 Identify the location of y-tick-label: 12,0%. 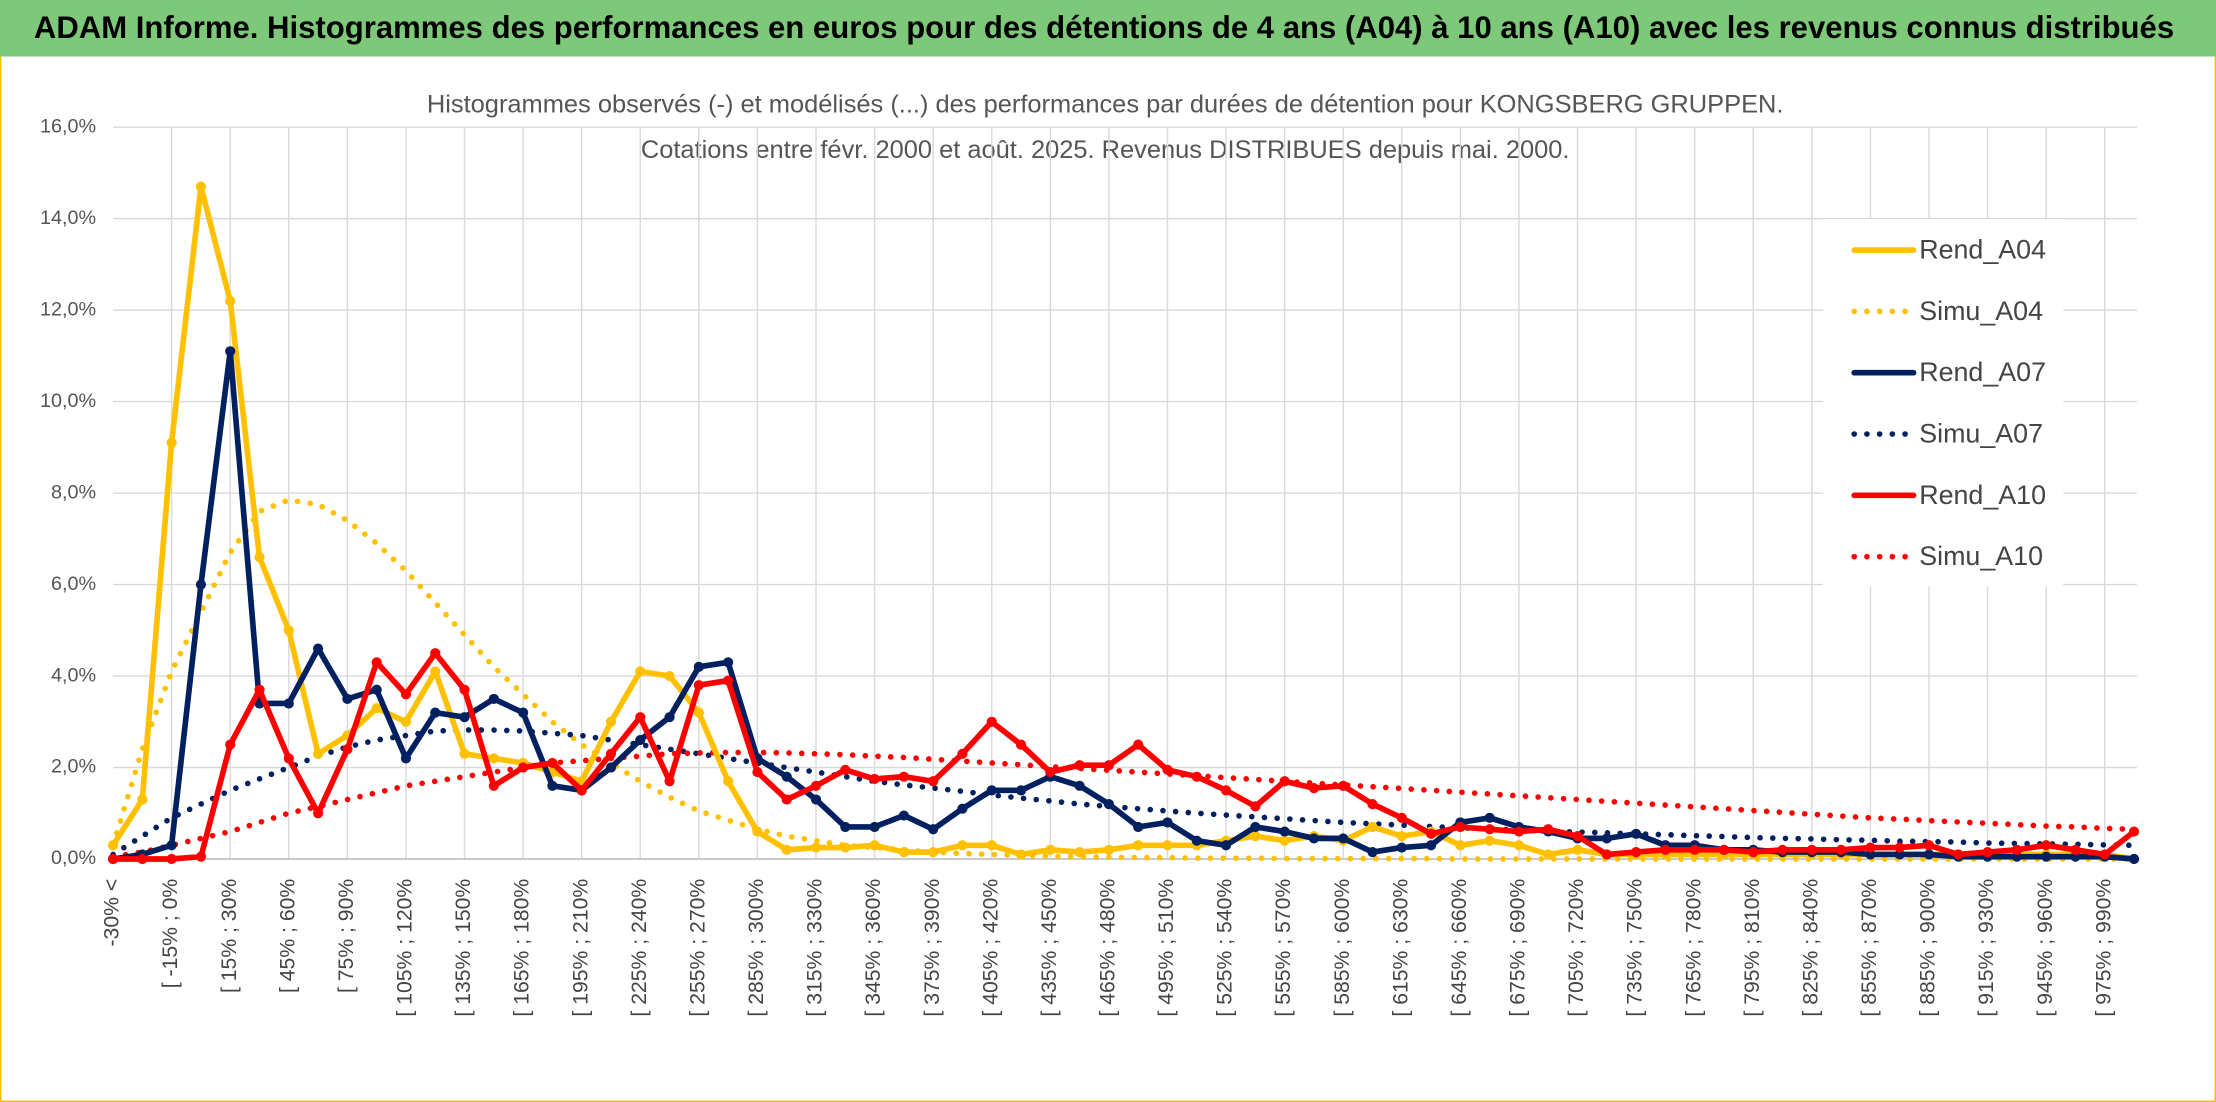
(68, 309).